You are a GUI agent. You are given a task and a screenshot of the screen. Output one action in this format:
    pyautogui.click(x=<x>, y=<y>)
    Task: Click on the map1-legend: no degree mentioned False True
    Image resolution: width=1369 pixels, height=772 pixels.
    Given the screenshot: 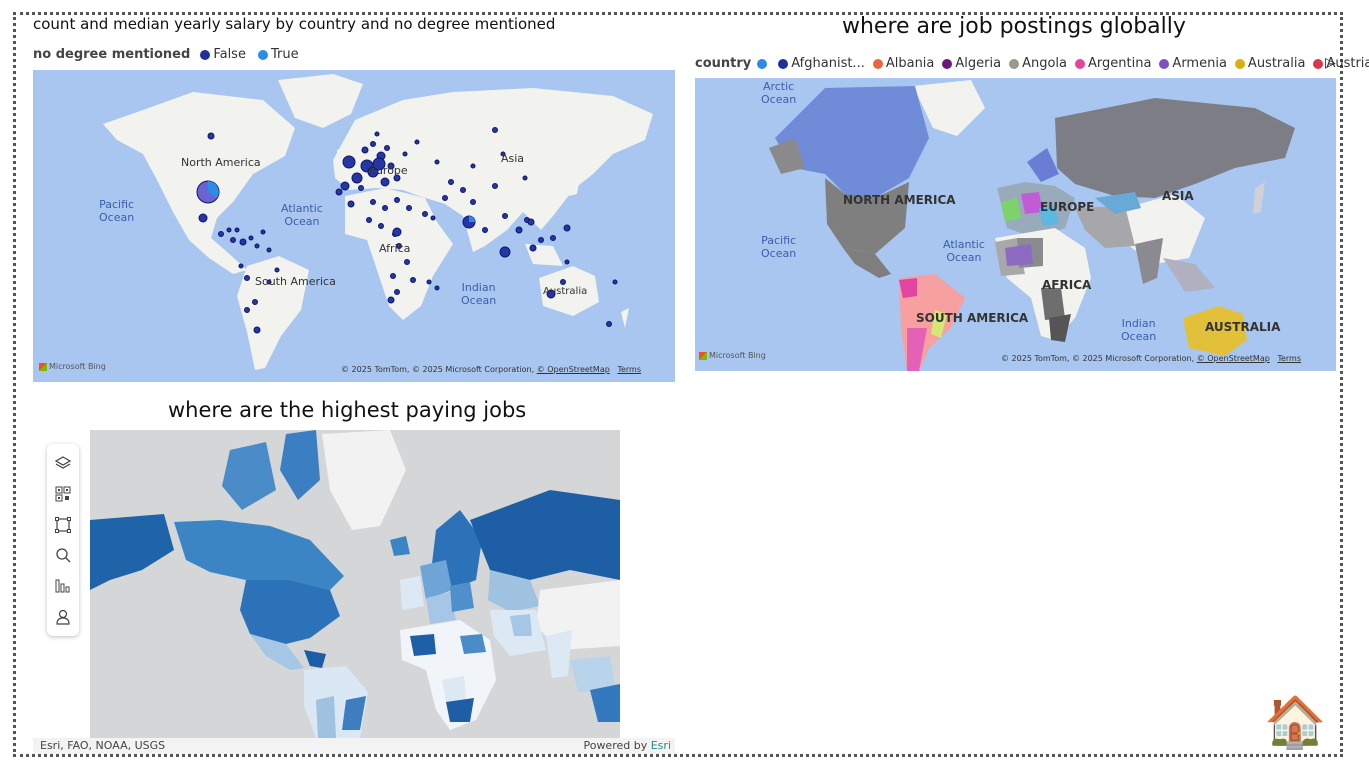 What is the action you would take?
    pyautogui.click(x=169, y=54)
    